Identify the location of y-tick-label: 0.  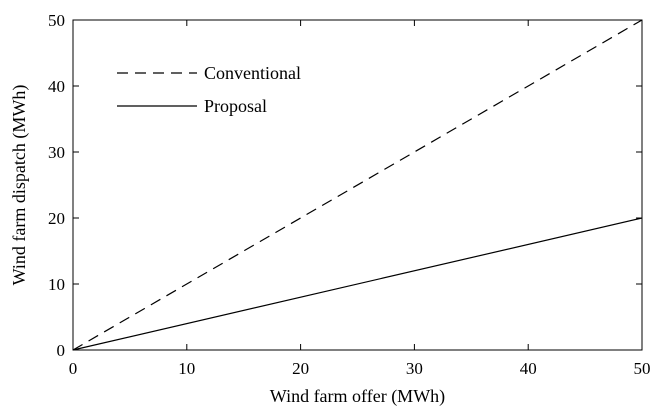
(61, 350).